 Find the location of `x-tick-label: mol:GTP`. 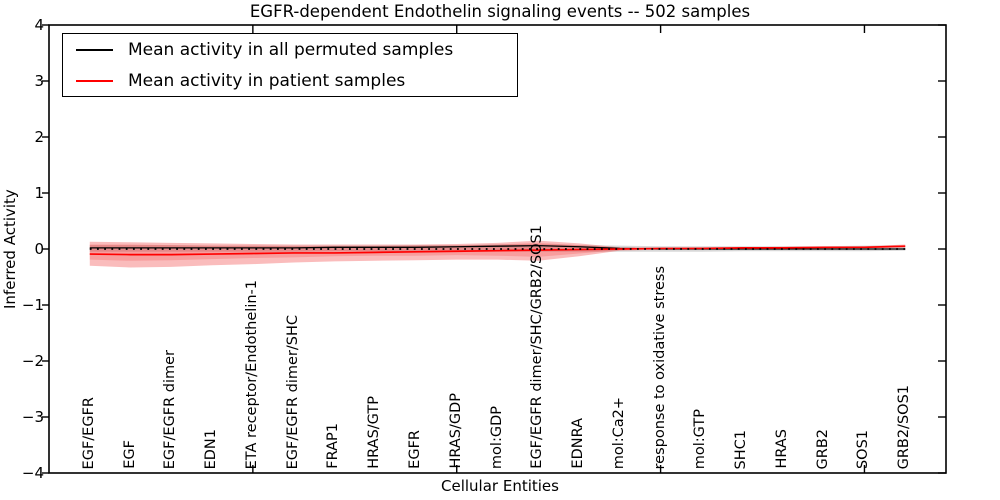

x-tick-label: mol:GTP is located at coordinates (700, 438).